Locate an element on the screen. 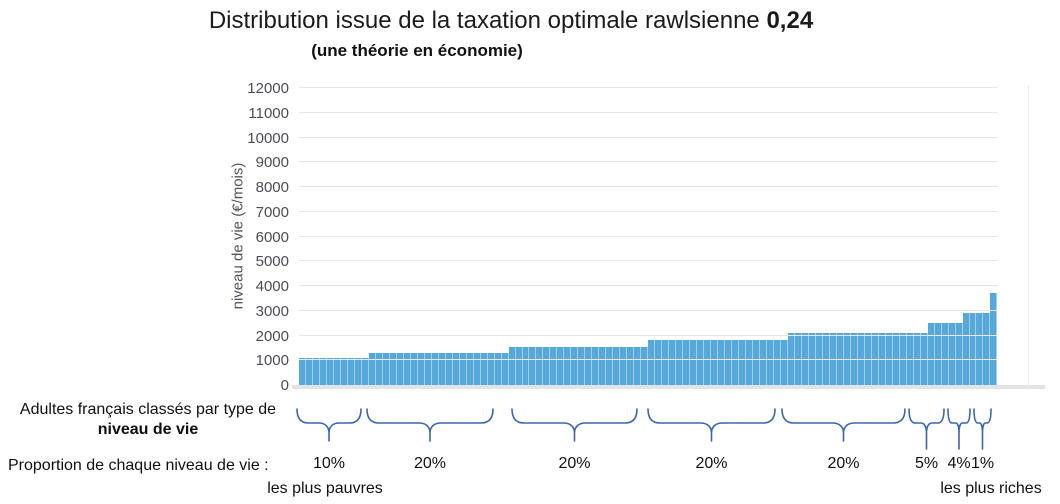  y-tick-label: 7000 is located at coordinates (272, 212).